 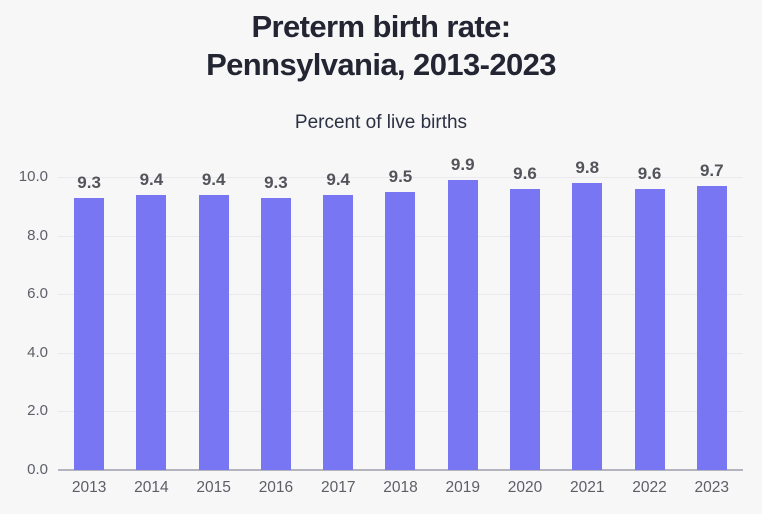 What do you see at coordinates (151, 487) in the screenshot?
I see `x-tick-label-2014: 2014` at bounding box center [151, 487].